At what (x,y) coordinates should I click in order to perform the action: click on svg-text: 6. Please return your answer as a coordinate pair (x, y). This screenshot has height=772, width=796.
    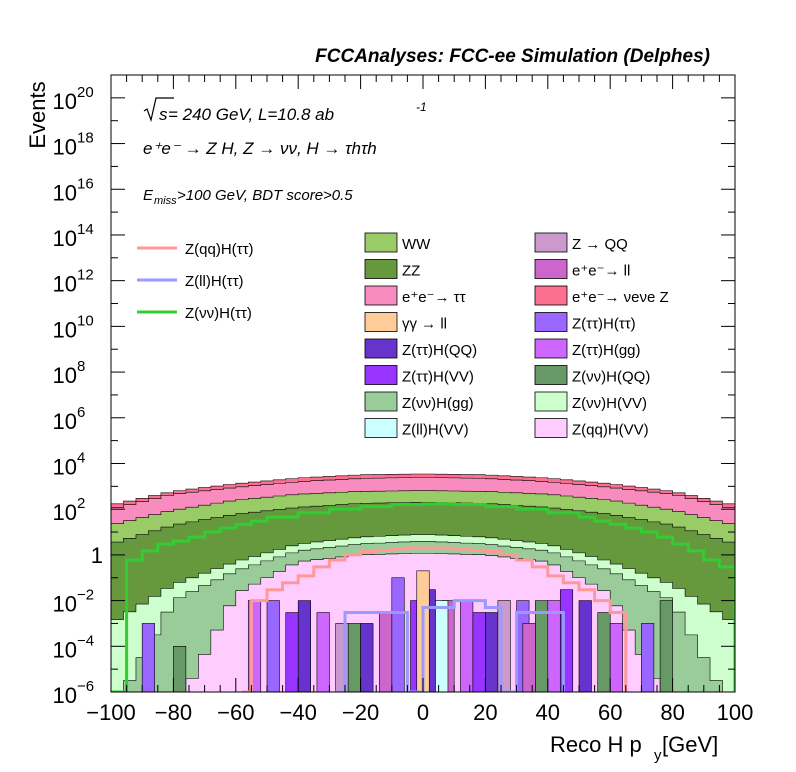
    Looking at the image, I should click on (81, 412).